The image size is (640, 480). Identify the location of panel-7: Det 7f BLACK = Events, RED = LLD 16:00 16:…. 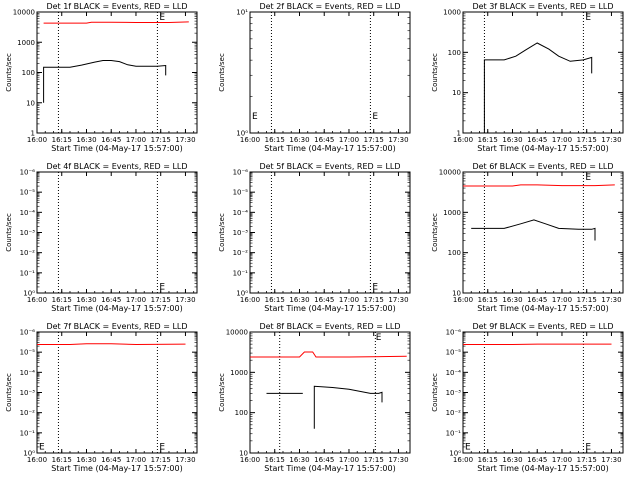
(101, 397).